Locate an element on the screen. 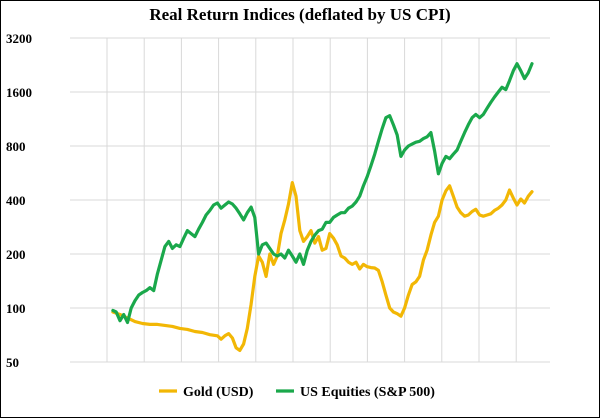  y-tick-label: 400 is located at coordinates (16, 200).